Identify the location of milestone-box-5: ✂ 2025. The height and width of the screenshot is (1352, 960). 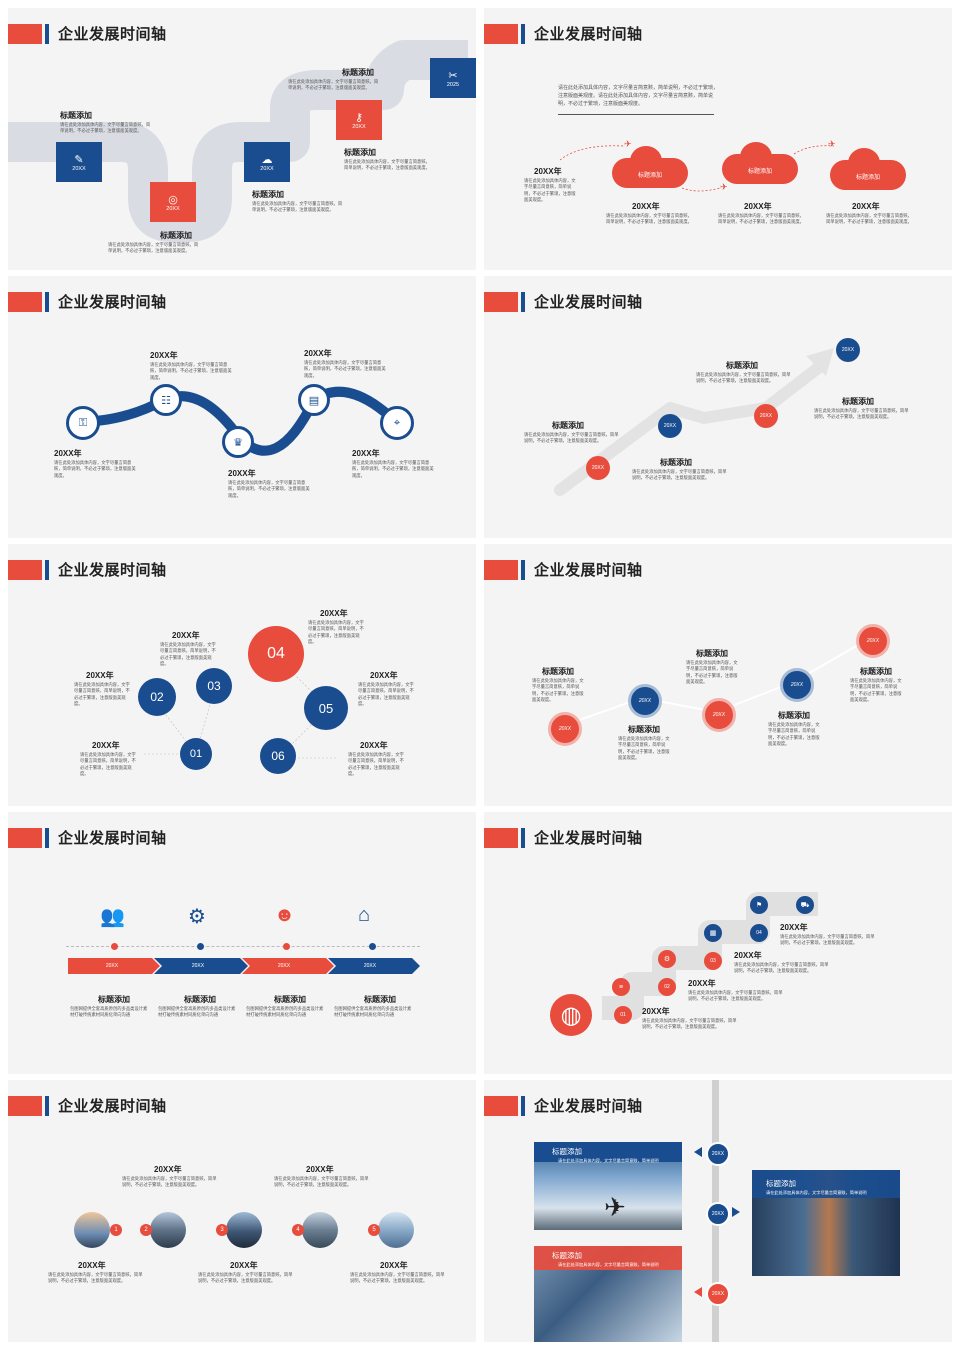
(453, 78).